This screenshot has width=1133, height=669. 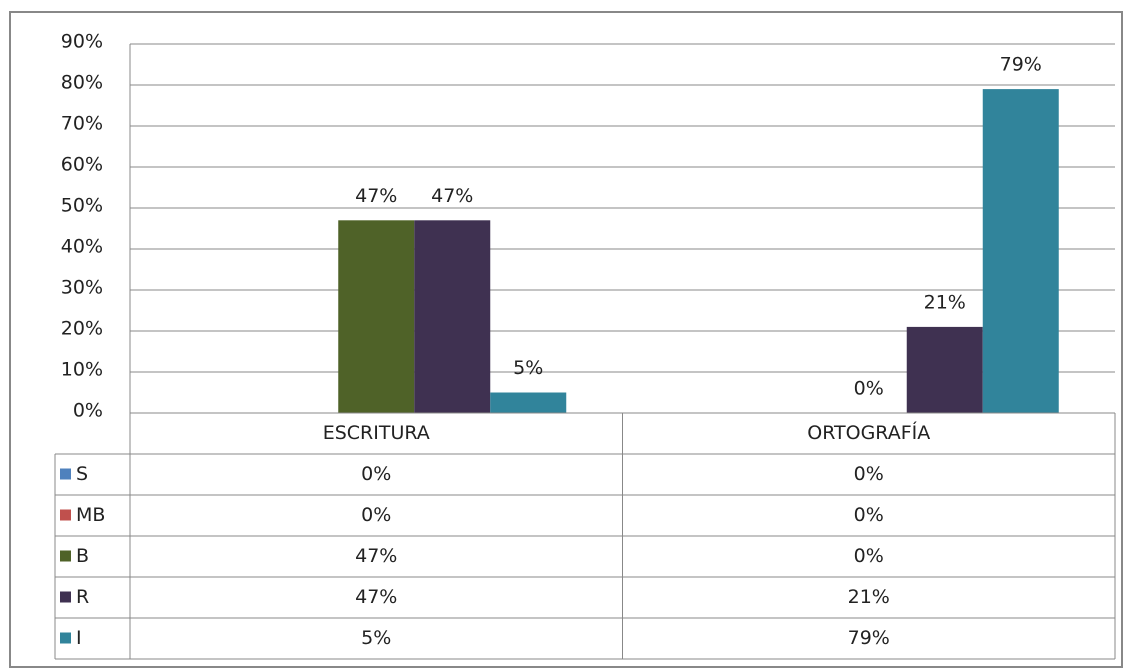 I want to click on legend-label: I, so click(x=79, y=638).